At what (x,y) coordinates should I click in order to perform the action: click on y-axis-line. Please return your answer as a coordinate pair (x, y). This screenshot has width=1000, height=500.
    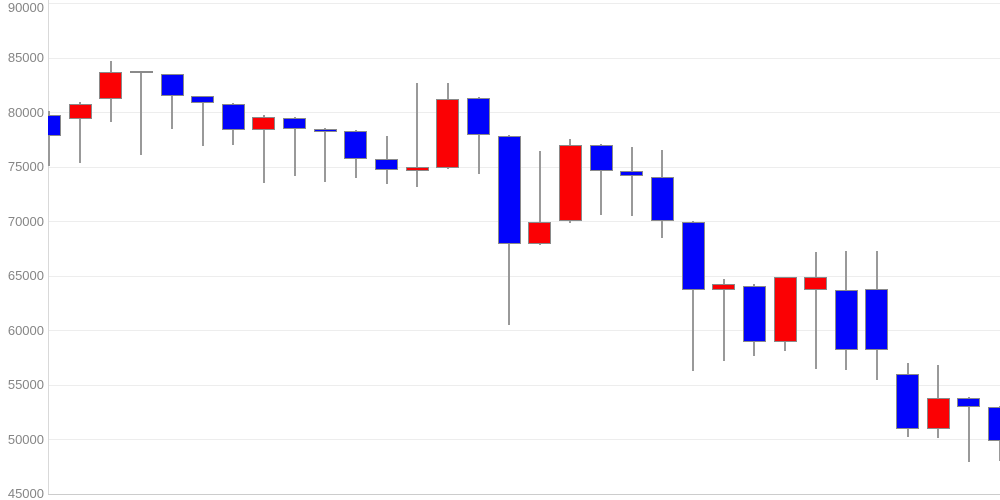
    Looking at the image, I should click on (48, 247).